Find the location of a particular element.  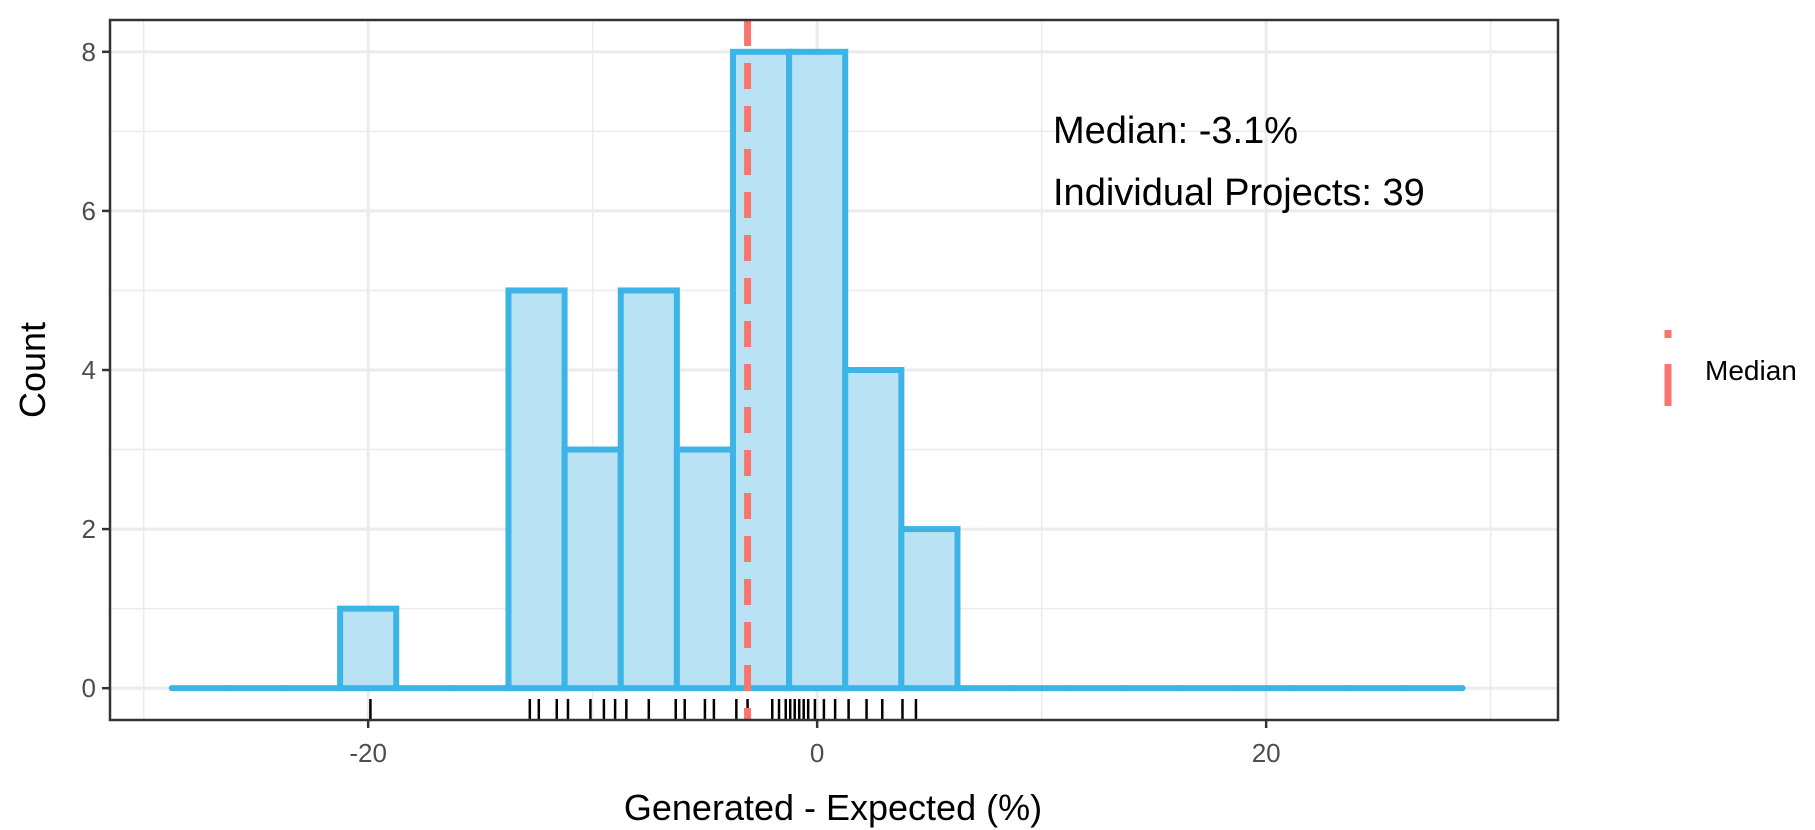

legend: Median is located at coordinates (1730, 368).